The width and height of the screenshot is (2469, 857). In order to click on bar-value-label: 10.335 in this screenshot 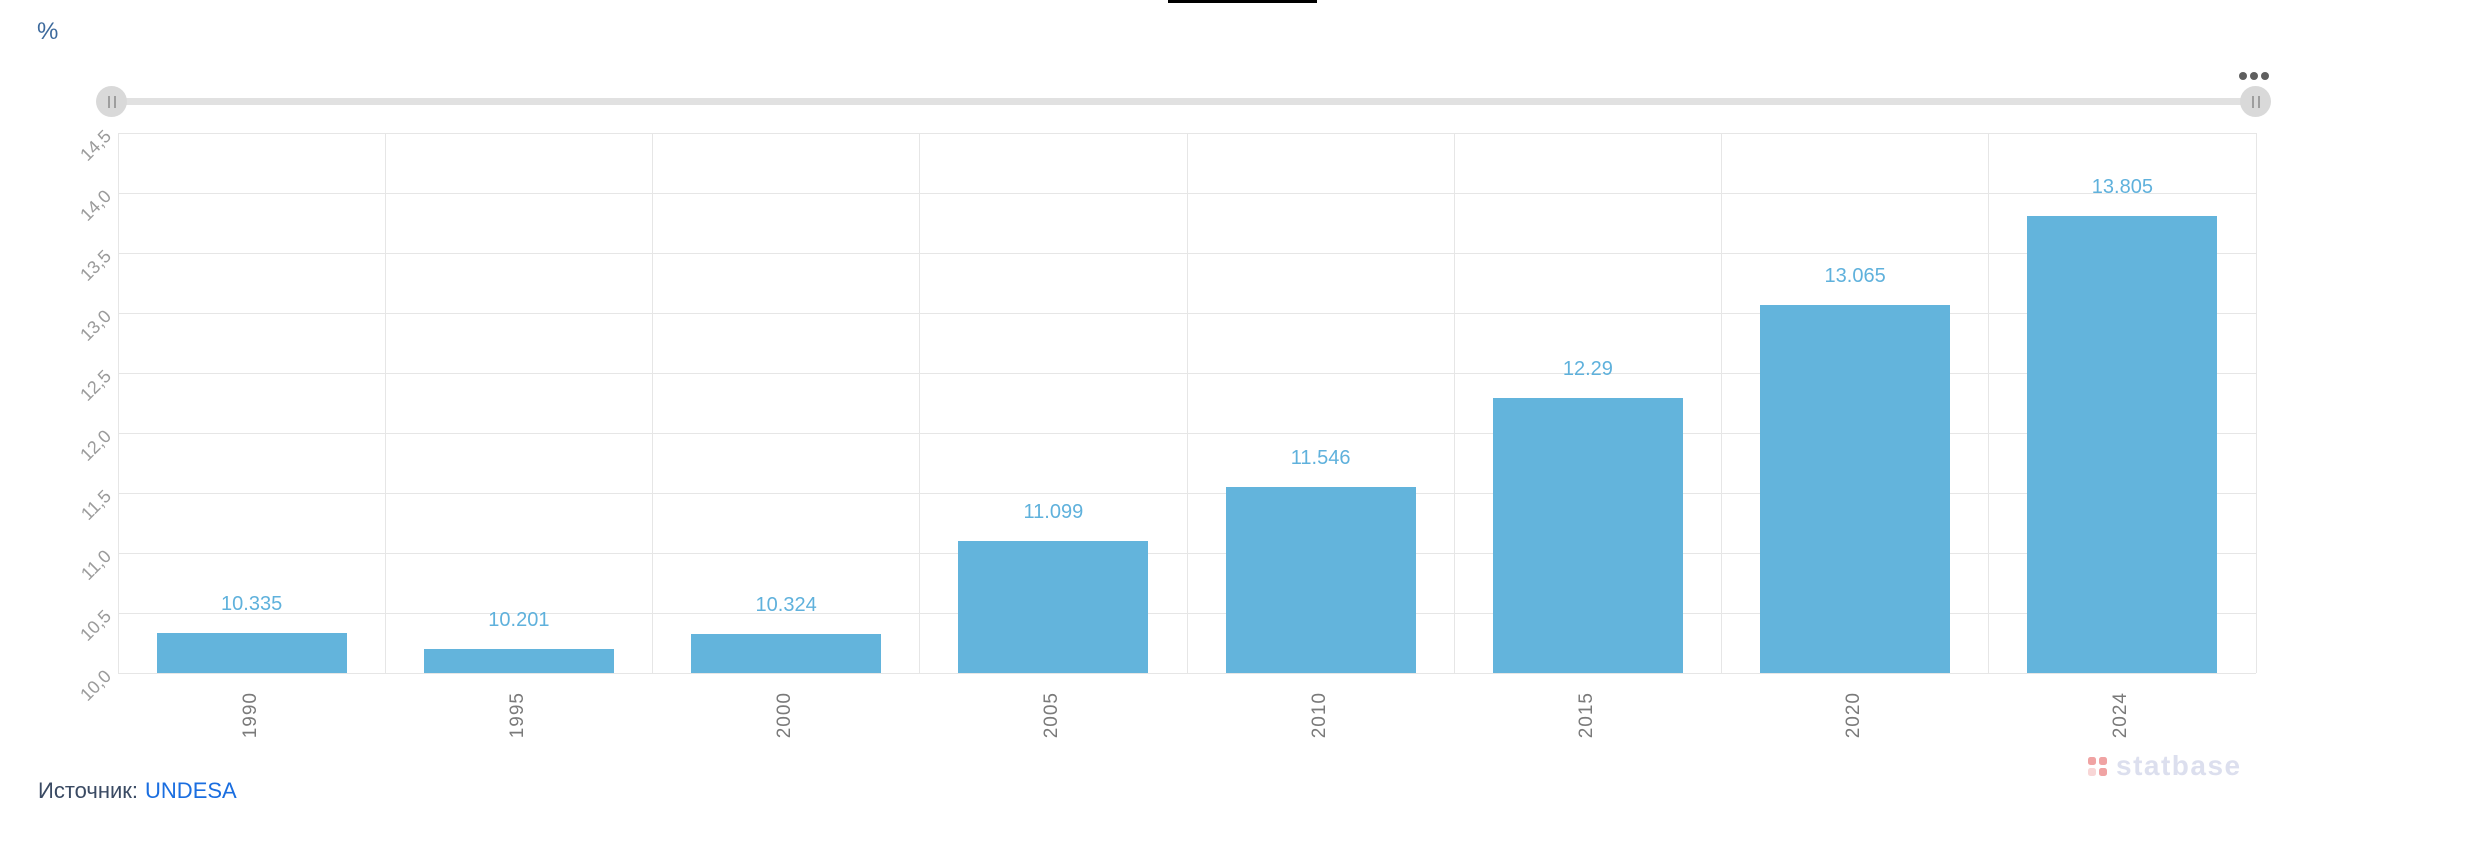, I will do `click(252, 603)`.